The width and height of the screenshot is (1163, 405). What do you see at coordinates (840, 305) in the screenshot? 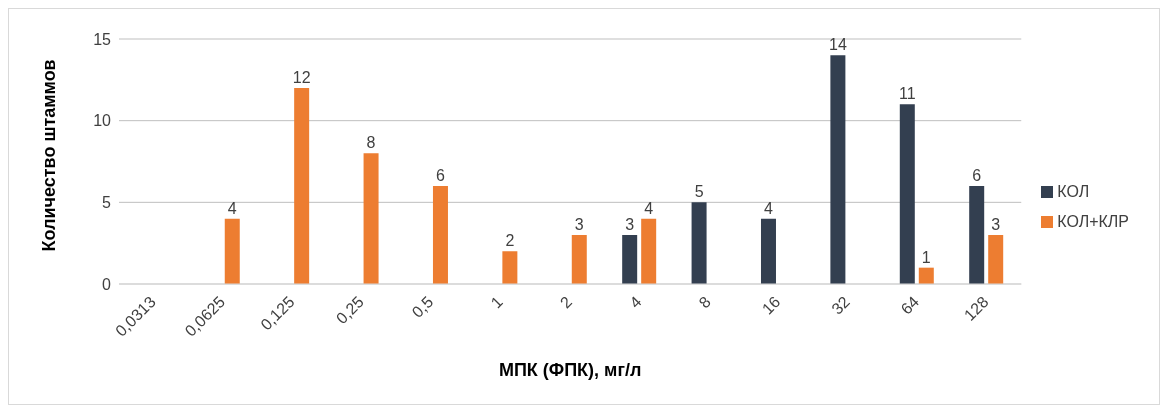
I see `x-tick-label: 32` at bounding box center [840, 305].